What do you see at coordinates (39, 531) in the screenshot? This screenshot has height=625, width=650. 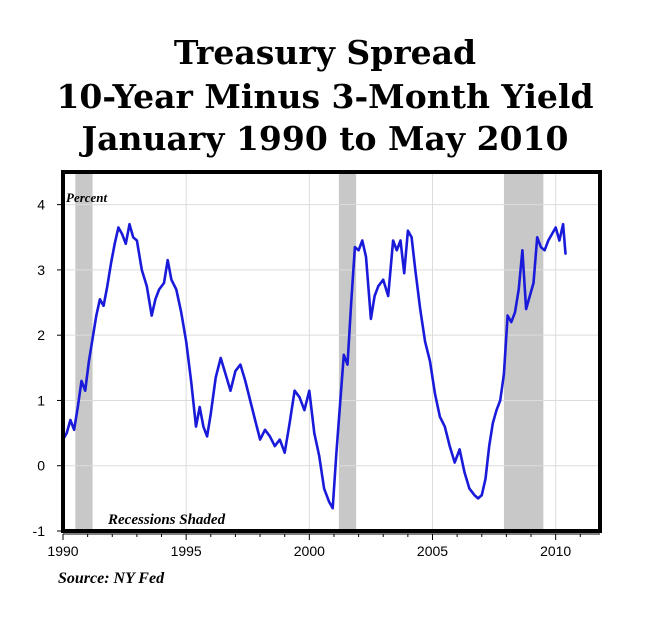 I see `y-tick-label-0: -1` at bounding box center [39, 531].